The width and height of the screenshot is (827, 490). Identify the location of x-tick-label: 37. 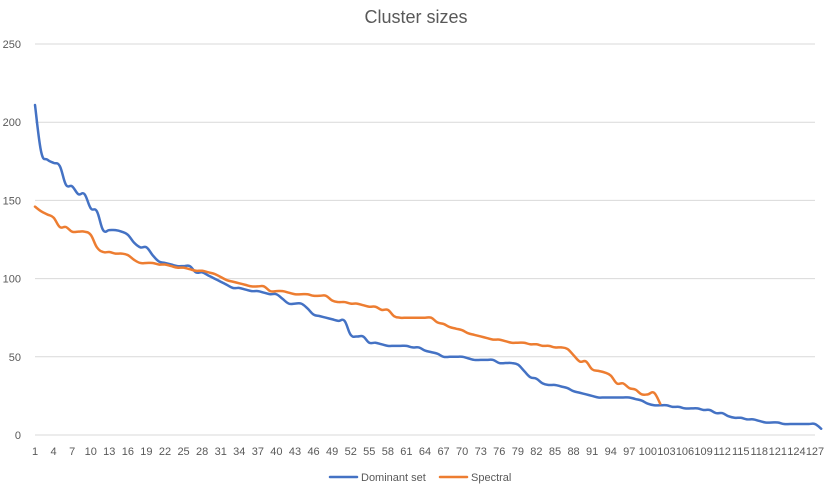
(258, 452).